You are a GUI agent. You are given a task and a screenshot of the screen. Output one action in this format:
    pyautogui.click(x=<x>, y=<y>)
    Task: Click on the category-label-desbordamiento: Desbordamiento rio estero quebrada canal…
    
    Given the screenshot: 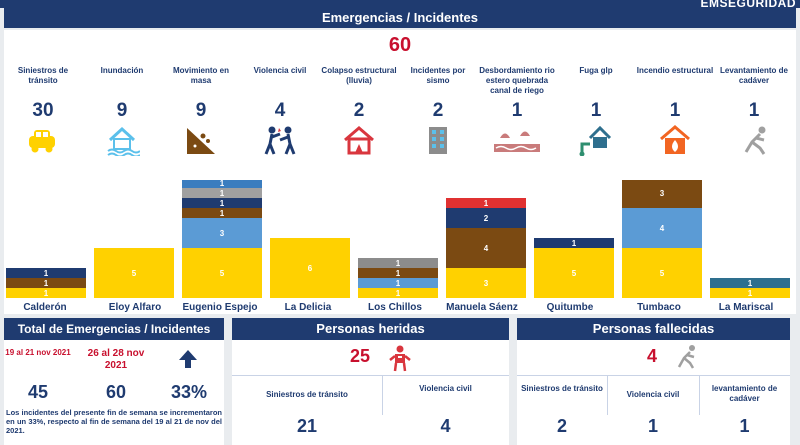 What is the action you would take?
    pyautogui.click(x=517, y=80)
    